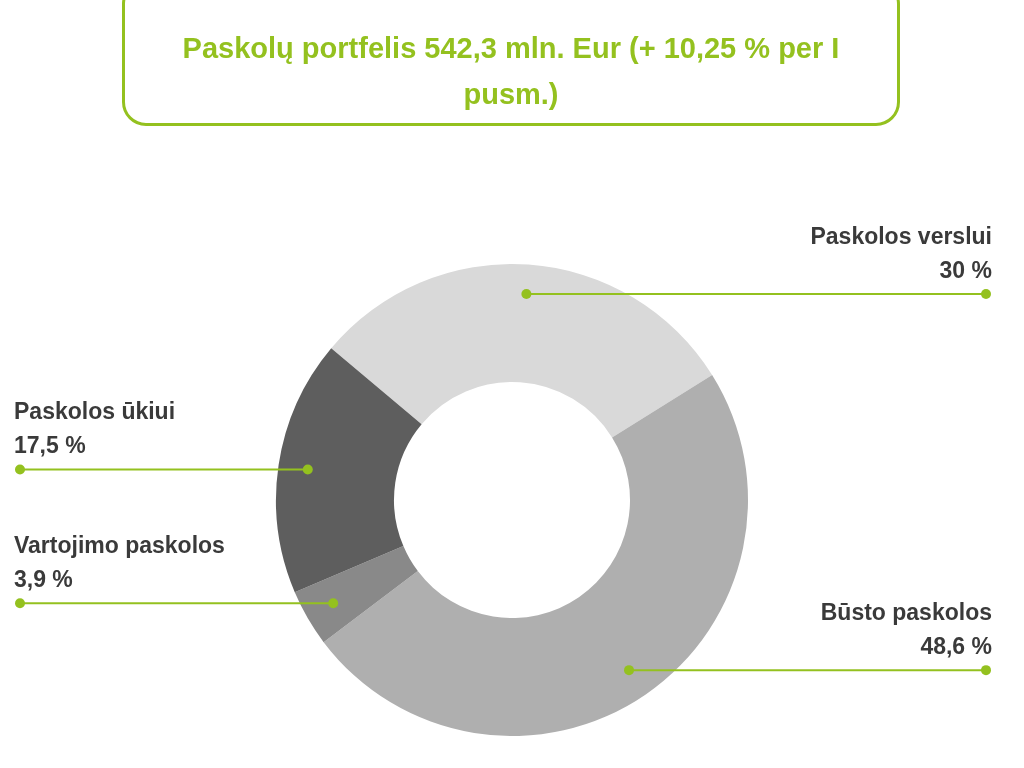 This screenshot has height=768, width=1024. What do you see at coordinates (119, 545) in the screenshot?
I see `slice-label: Vartojimo paskolos` at bounding box center [119, 545].